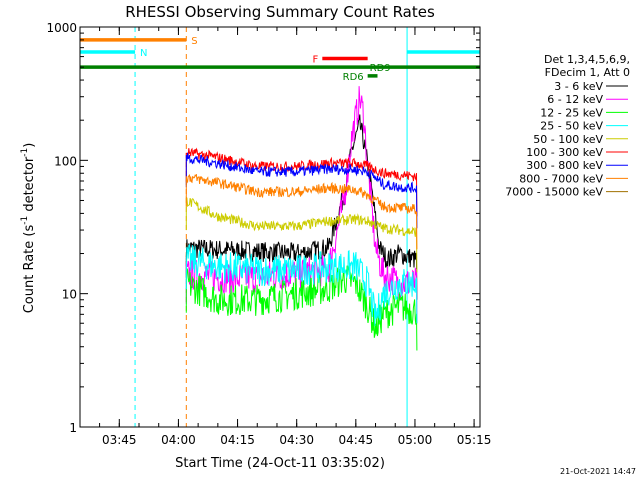  Describe the element at coordinates (564, 165) in the screenshot. I see `legend-label-7: 300 - 800 keV` at that location.